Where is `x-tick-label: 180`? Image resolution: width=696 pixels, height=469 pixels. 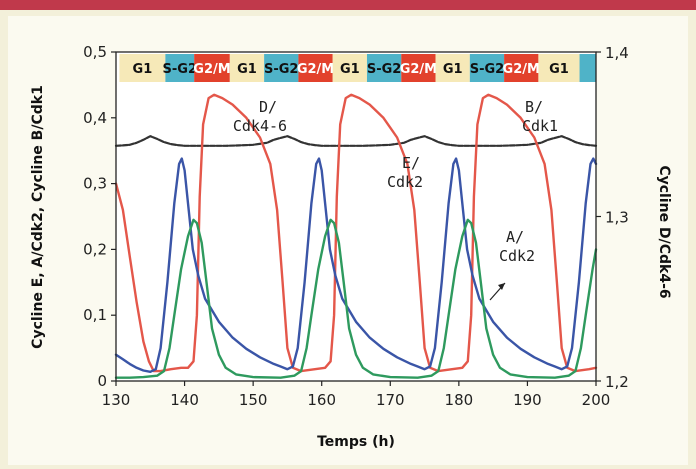
x-tick-label: 180 is located at coordinates (459, 400).